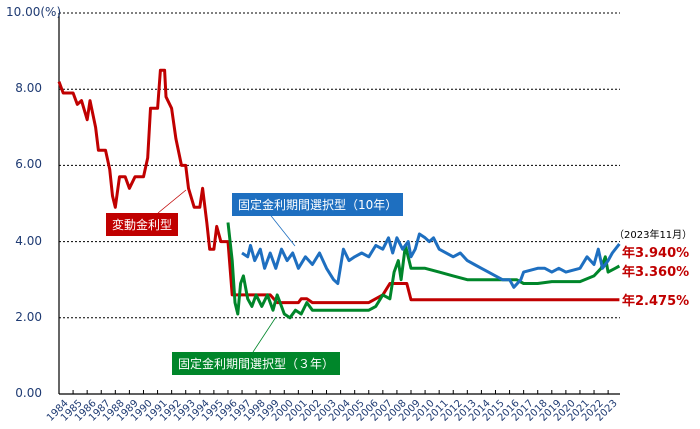 This screenshot has height=429, width=700. I want to click on label-fixed-3y: 固定金利期間選択型（３年）, so click(256, 363).